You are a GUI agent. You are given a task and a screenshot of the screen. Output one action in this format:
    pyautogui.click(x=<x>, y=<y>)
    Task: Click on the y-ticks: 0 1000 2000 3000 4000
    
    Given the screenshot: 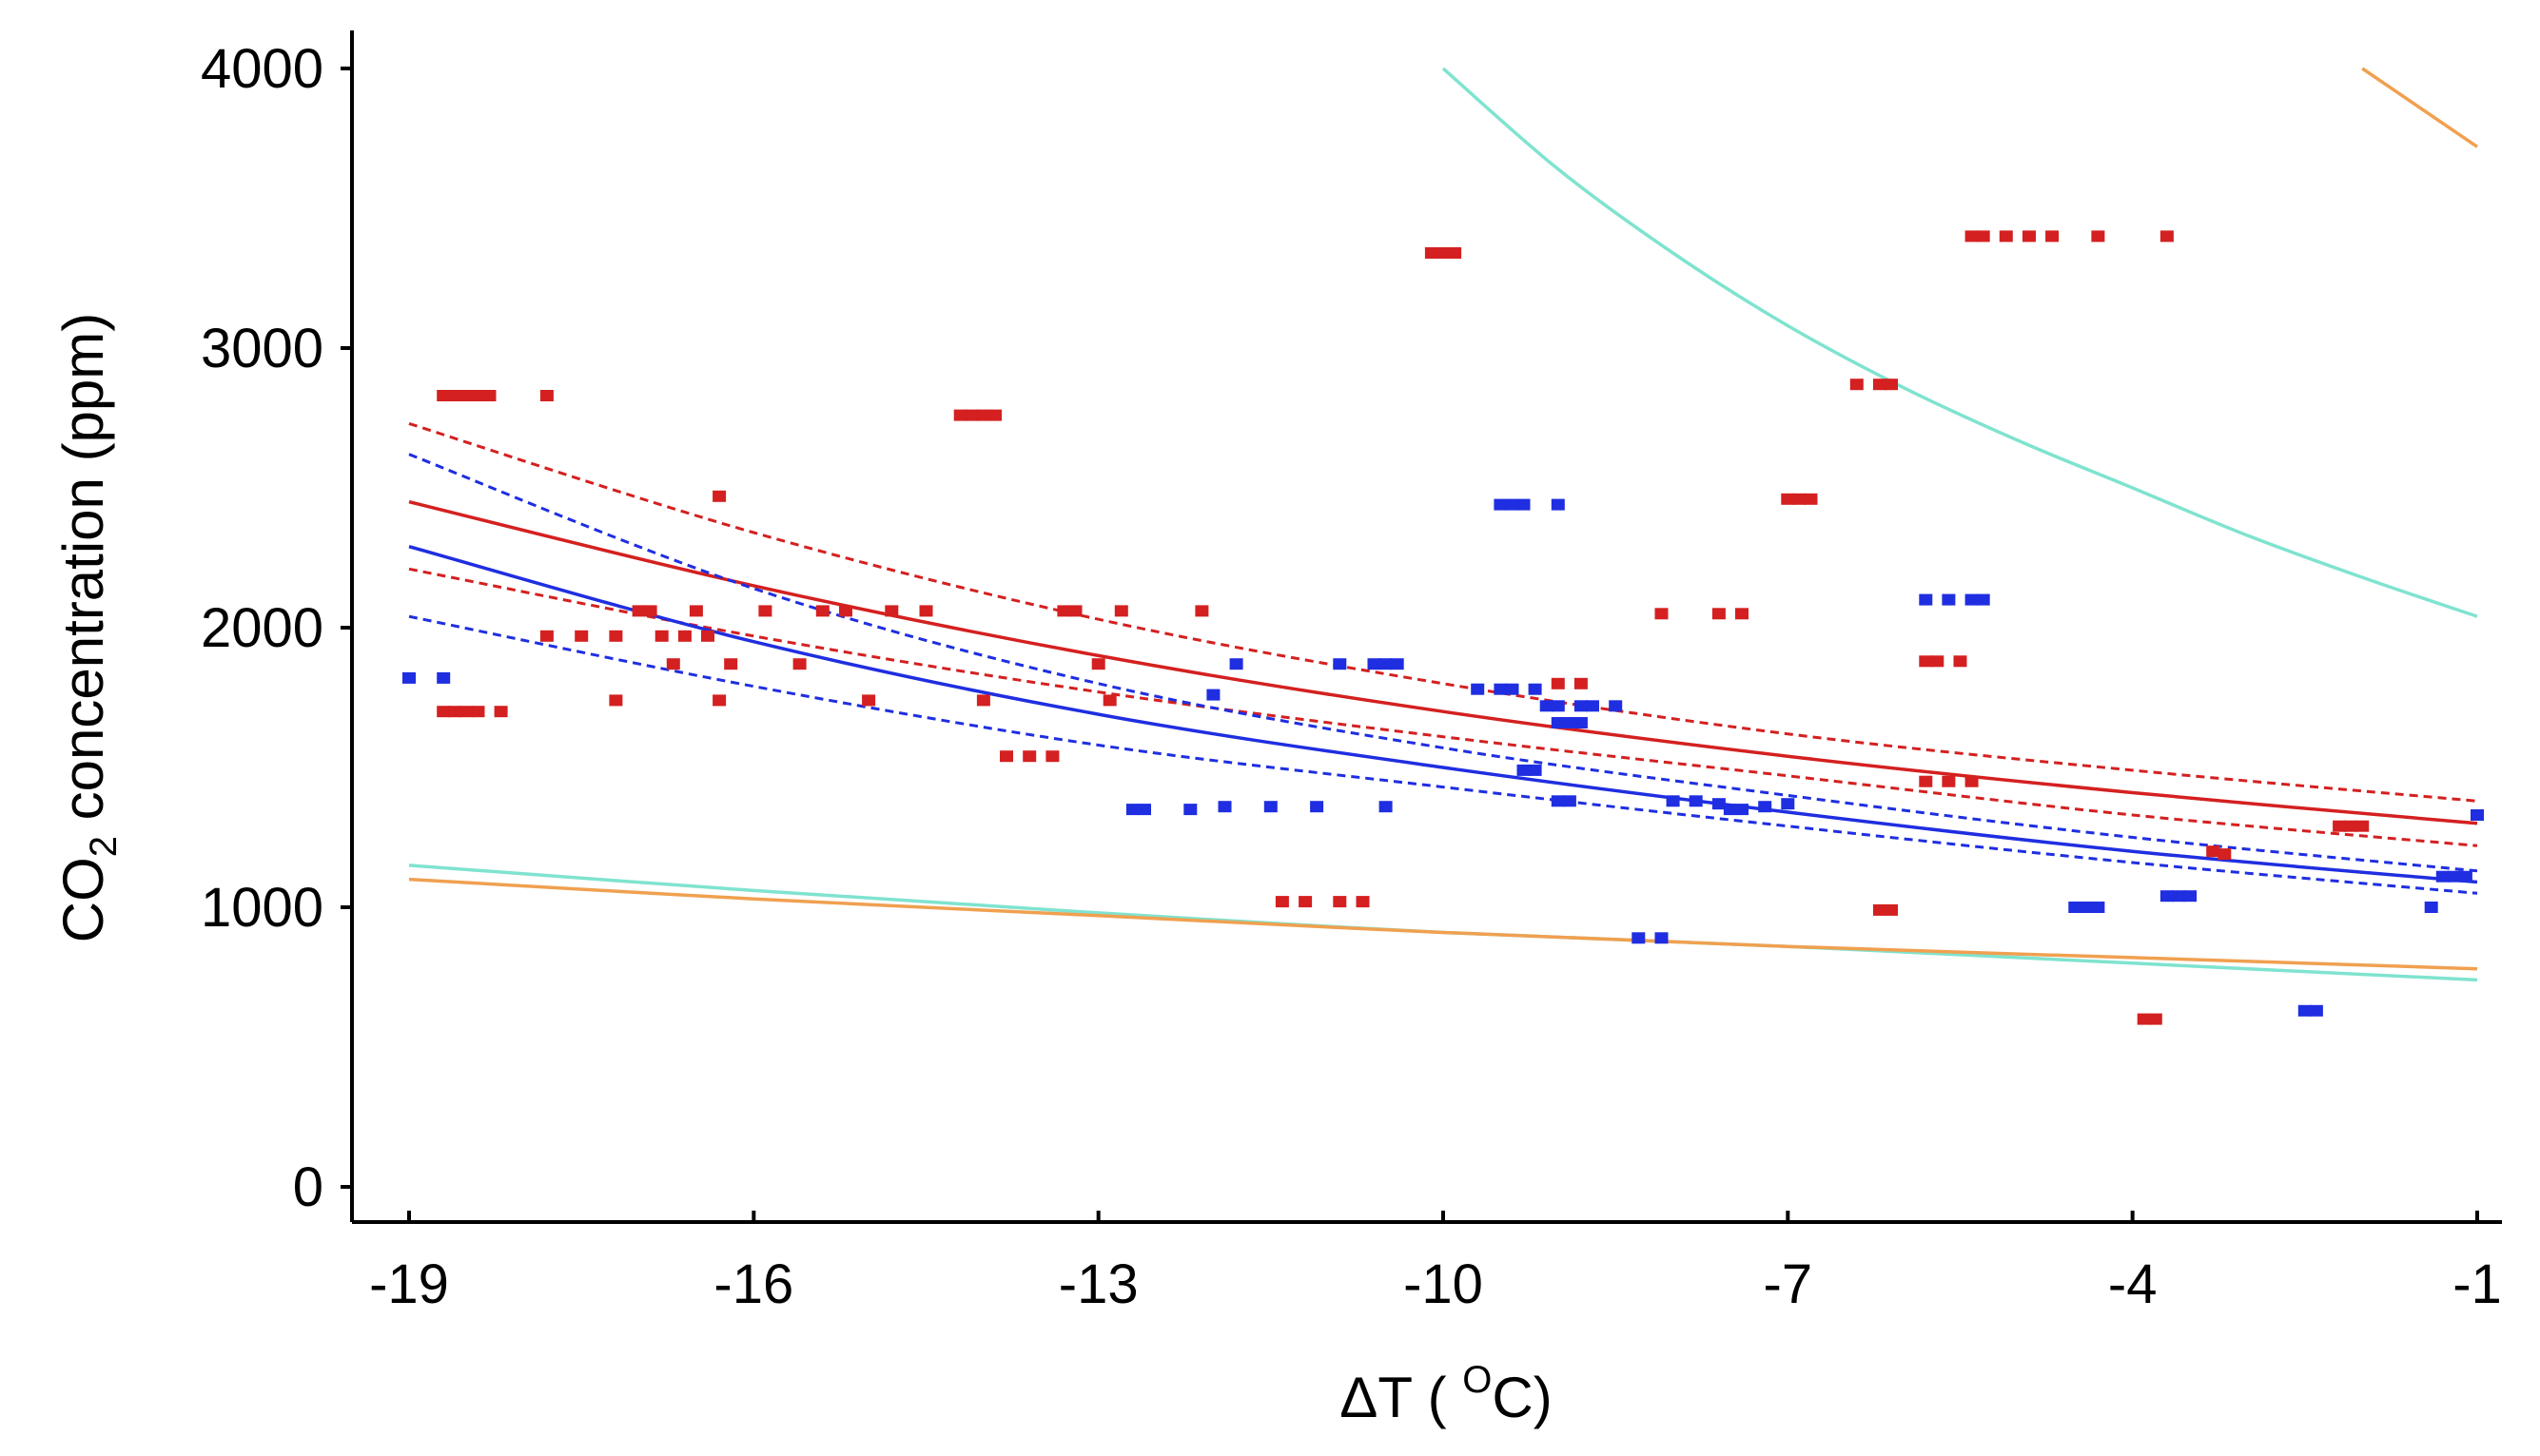 What is the action you would take?
    pyautogui.click(x=276, y=628)
    